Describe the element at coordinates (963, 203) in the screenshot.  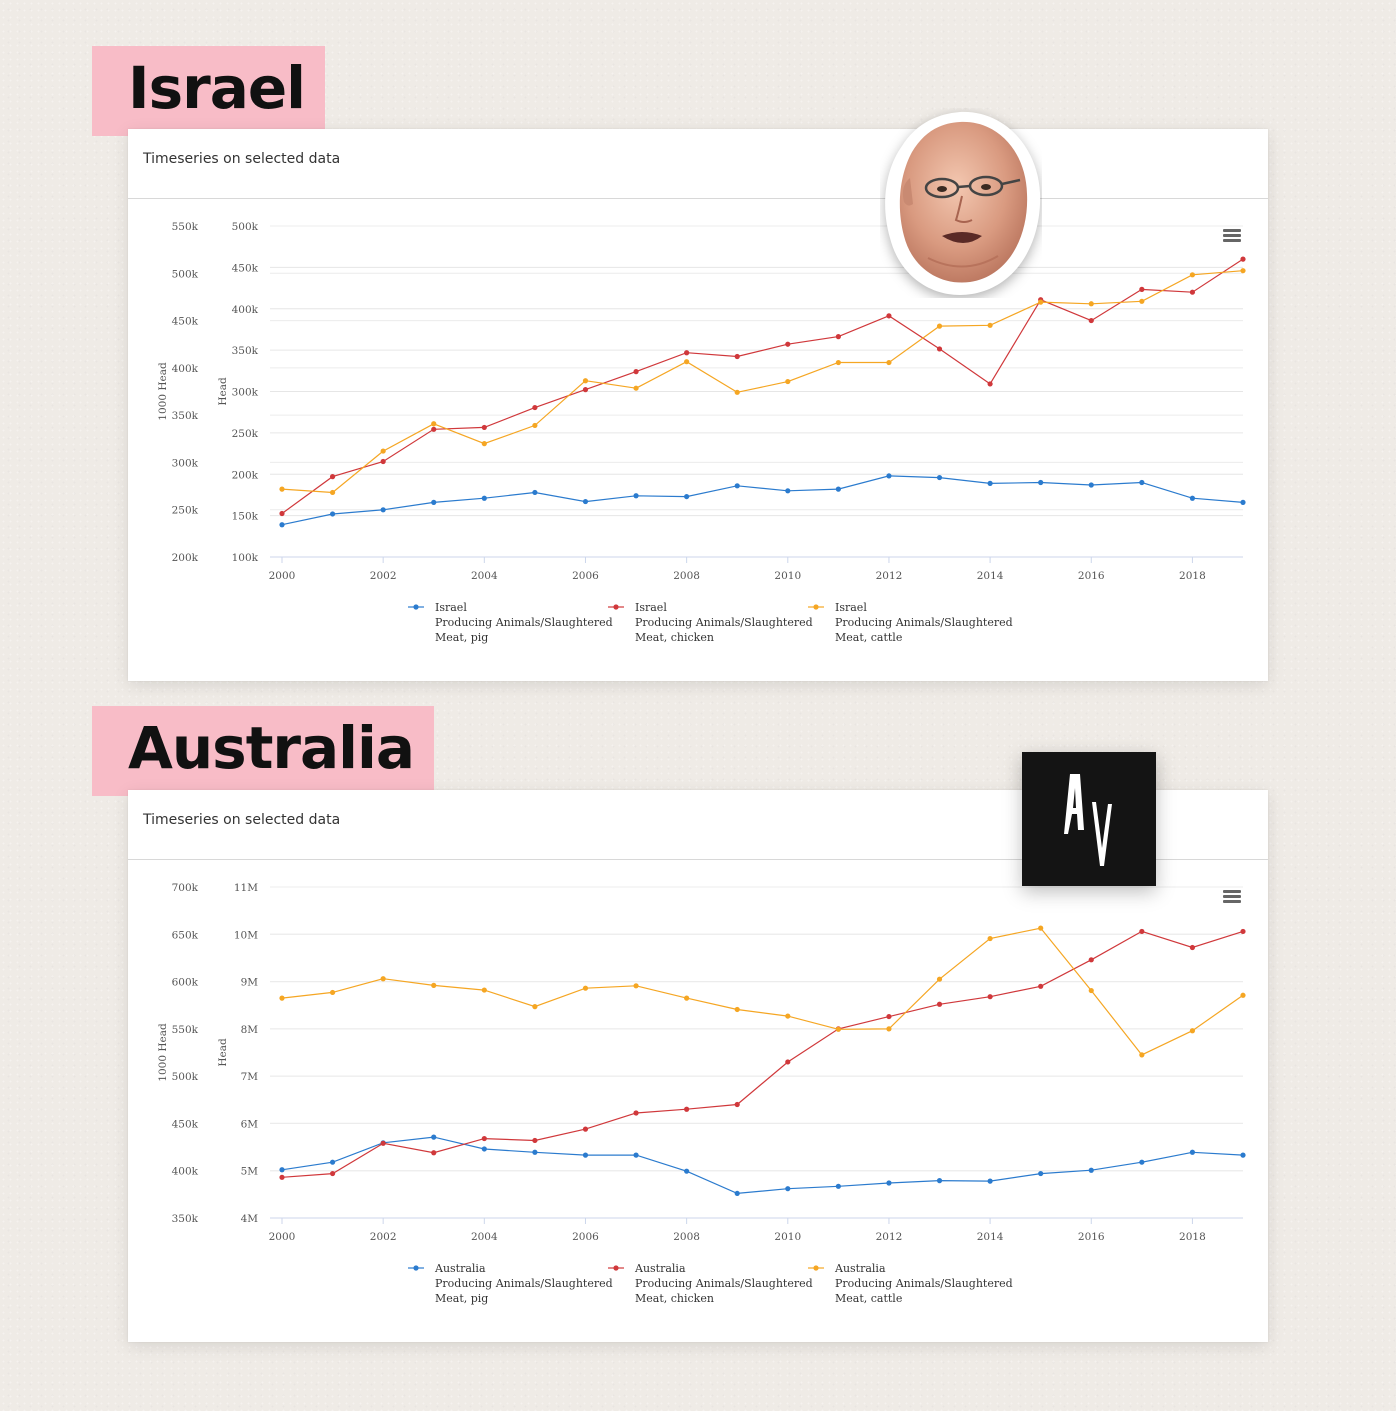
I see `portrait-sticker` at that location.